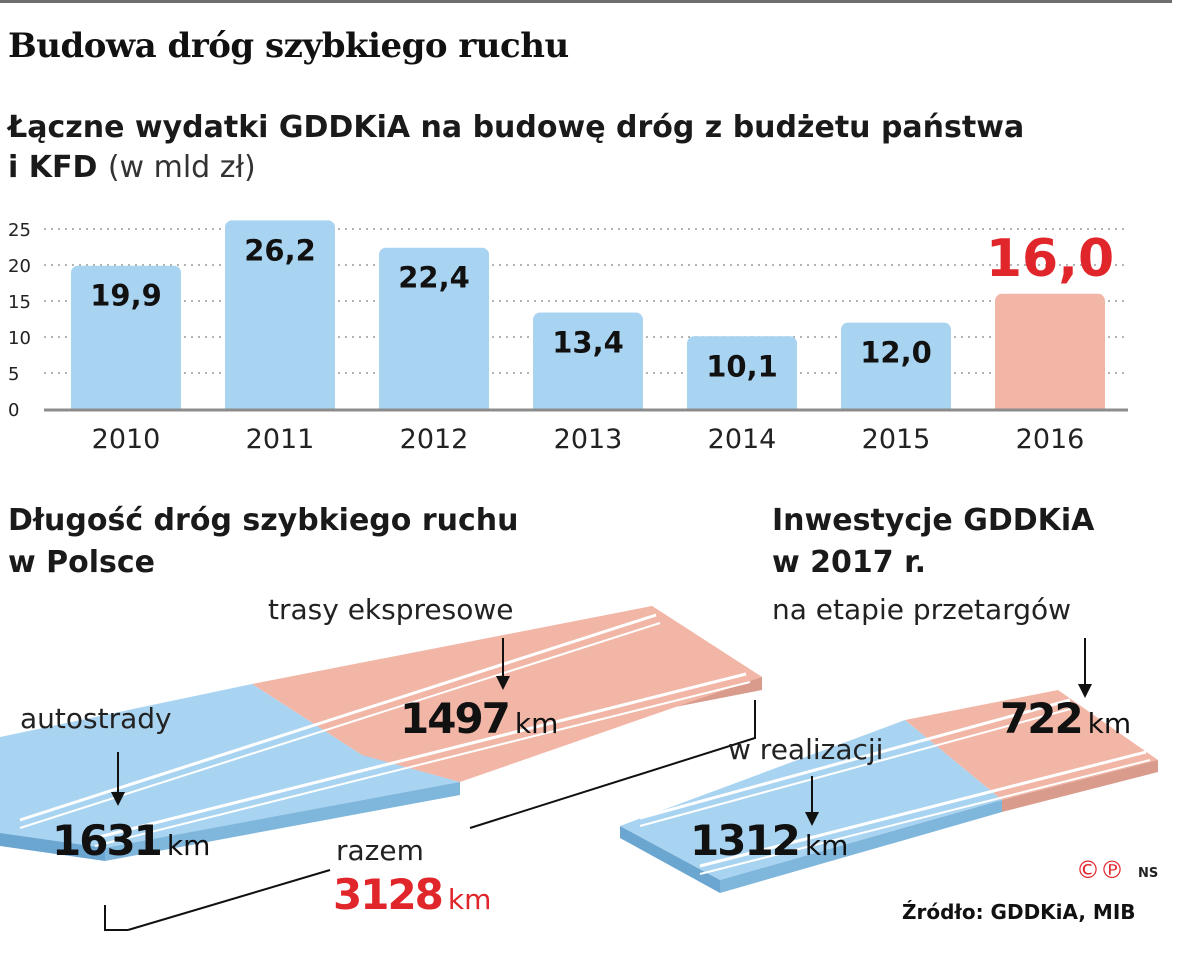  I want to click on y-tick-label: 0, so click(13, 410).